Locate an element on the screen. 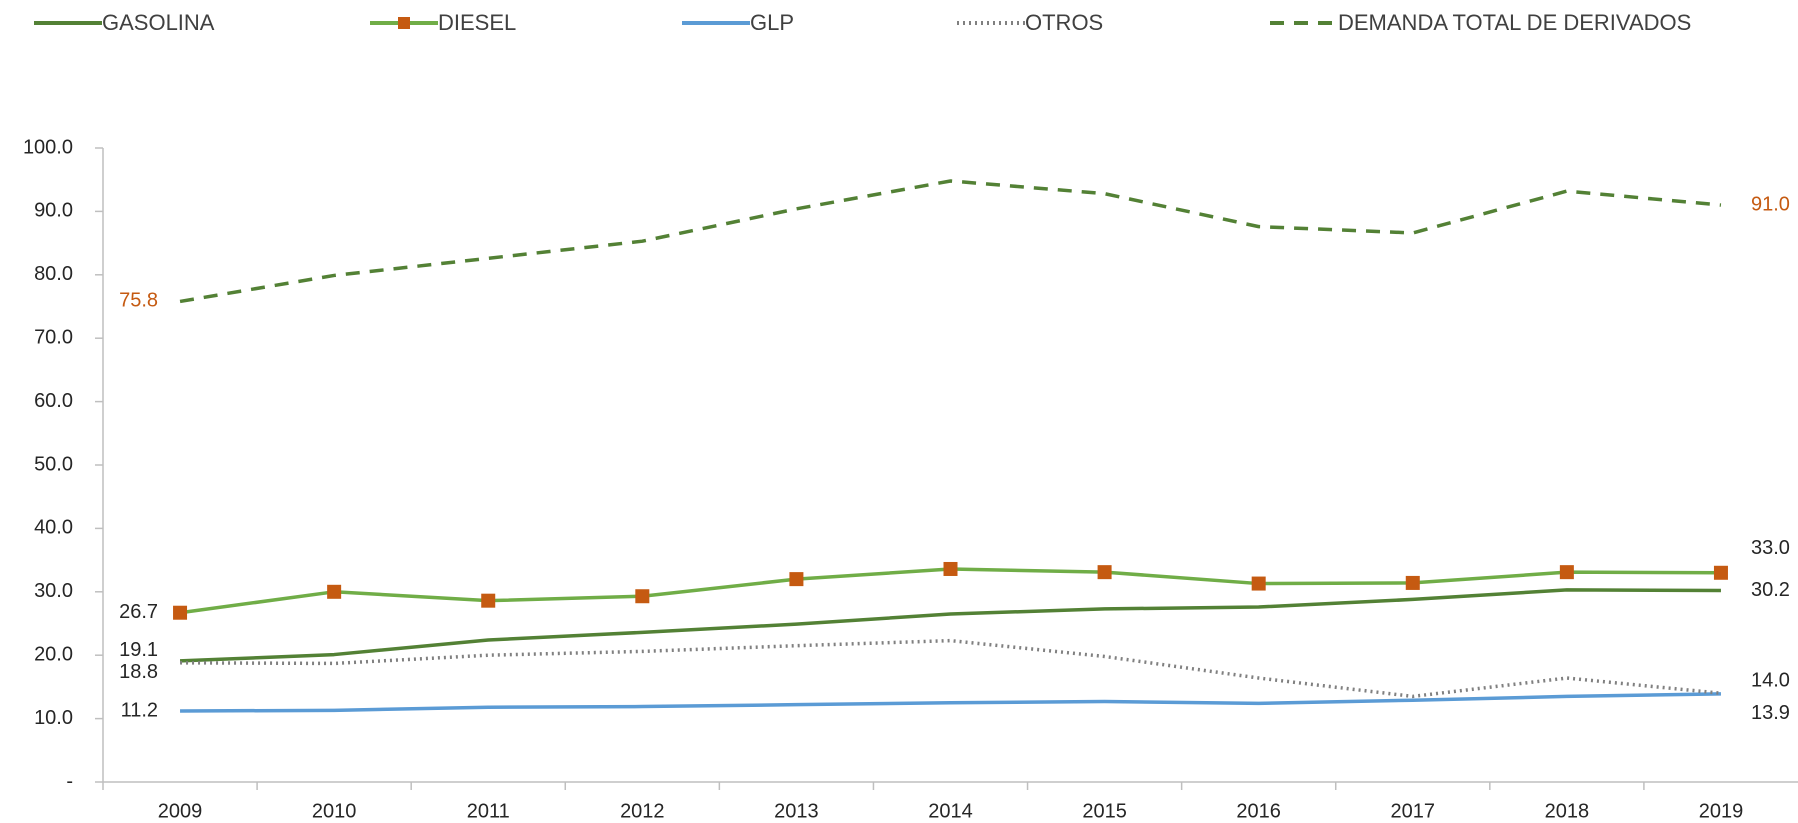 The image size is (1798, 823). x-tick-label: 2018 is located at coordinates (1567, 811).